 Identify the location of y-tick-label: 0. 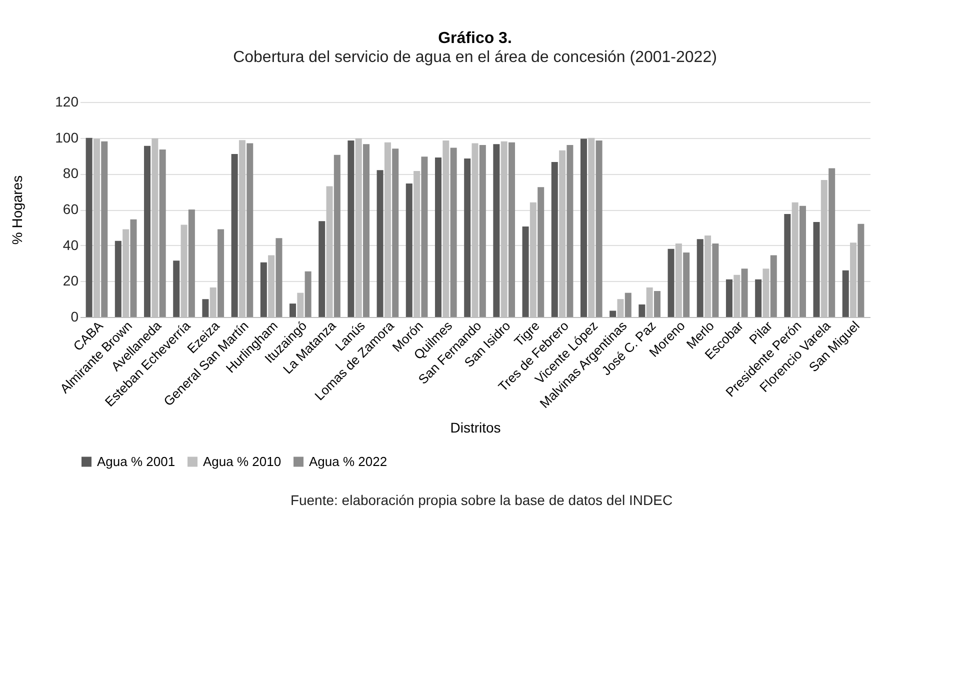
(74, 316).